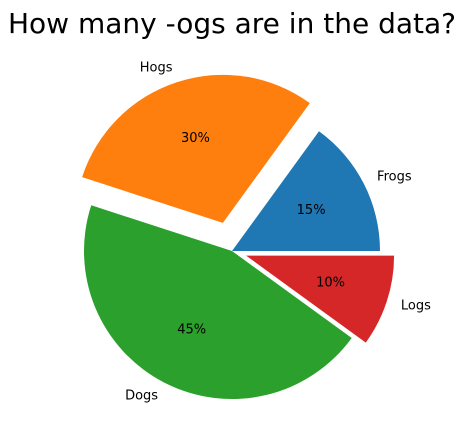 The width and height of the screenshot is (464, 446). What do you see at coordinates (141, 396) in the screenshot?
I see `slice-label-dogs: Dogs` at bounding box center [141, 396].